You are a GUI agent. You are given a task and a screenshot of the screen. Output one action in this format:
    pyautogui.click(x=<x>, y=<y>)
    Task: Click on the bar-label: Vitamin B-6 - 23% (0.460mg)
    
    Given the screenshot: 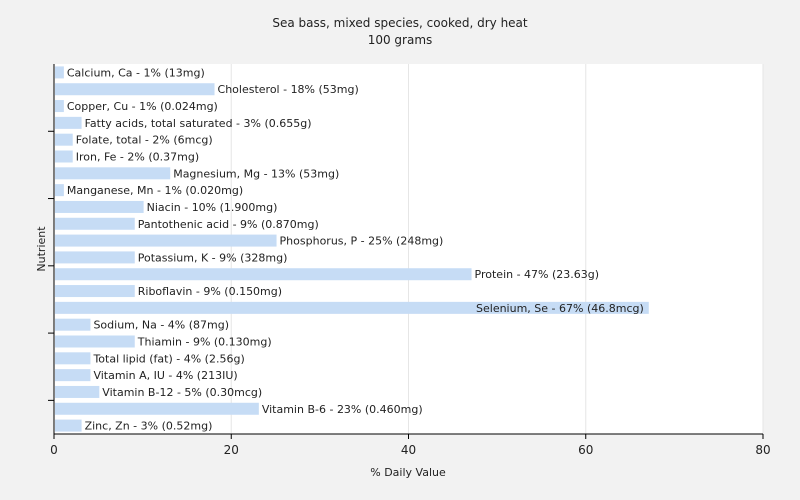 What is the action you would take?
    pyautogui.click(x=342, y=409)
    